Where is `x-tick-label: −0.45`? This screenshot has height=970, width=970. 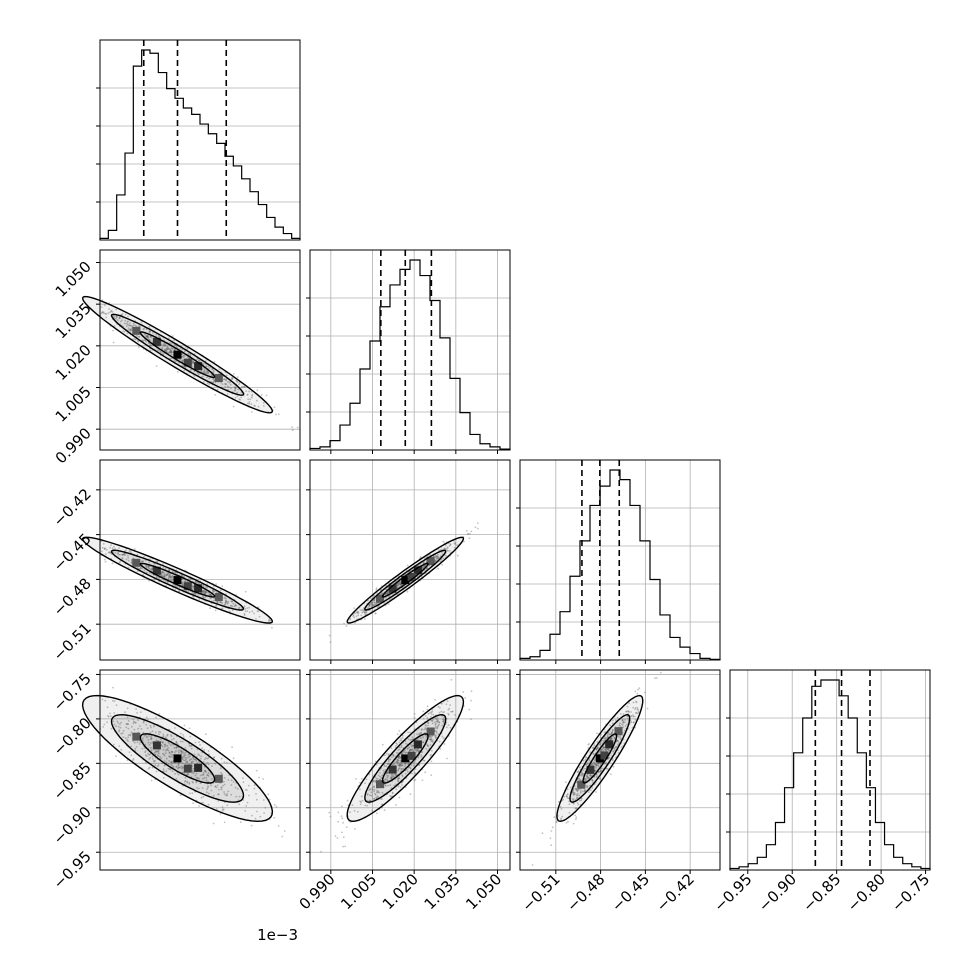 x-tick-label: −0.45 is located at coordinates (630, 892).